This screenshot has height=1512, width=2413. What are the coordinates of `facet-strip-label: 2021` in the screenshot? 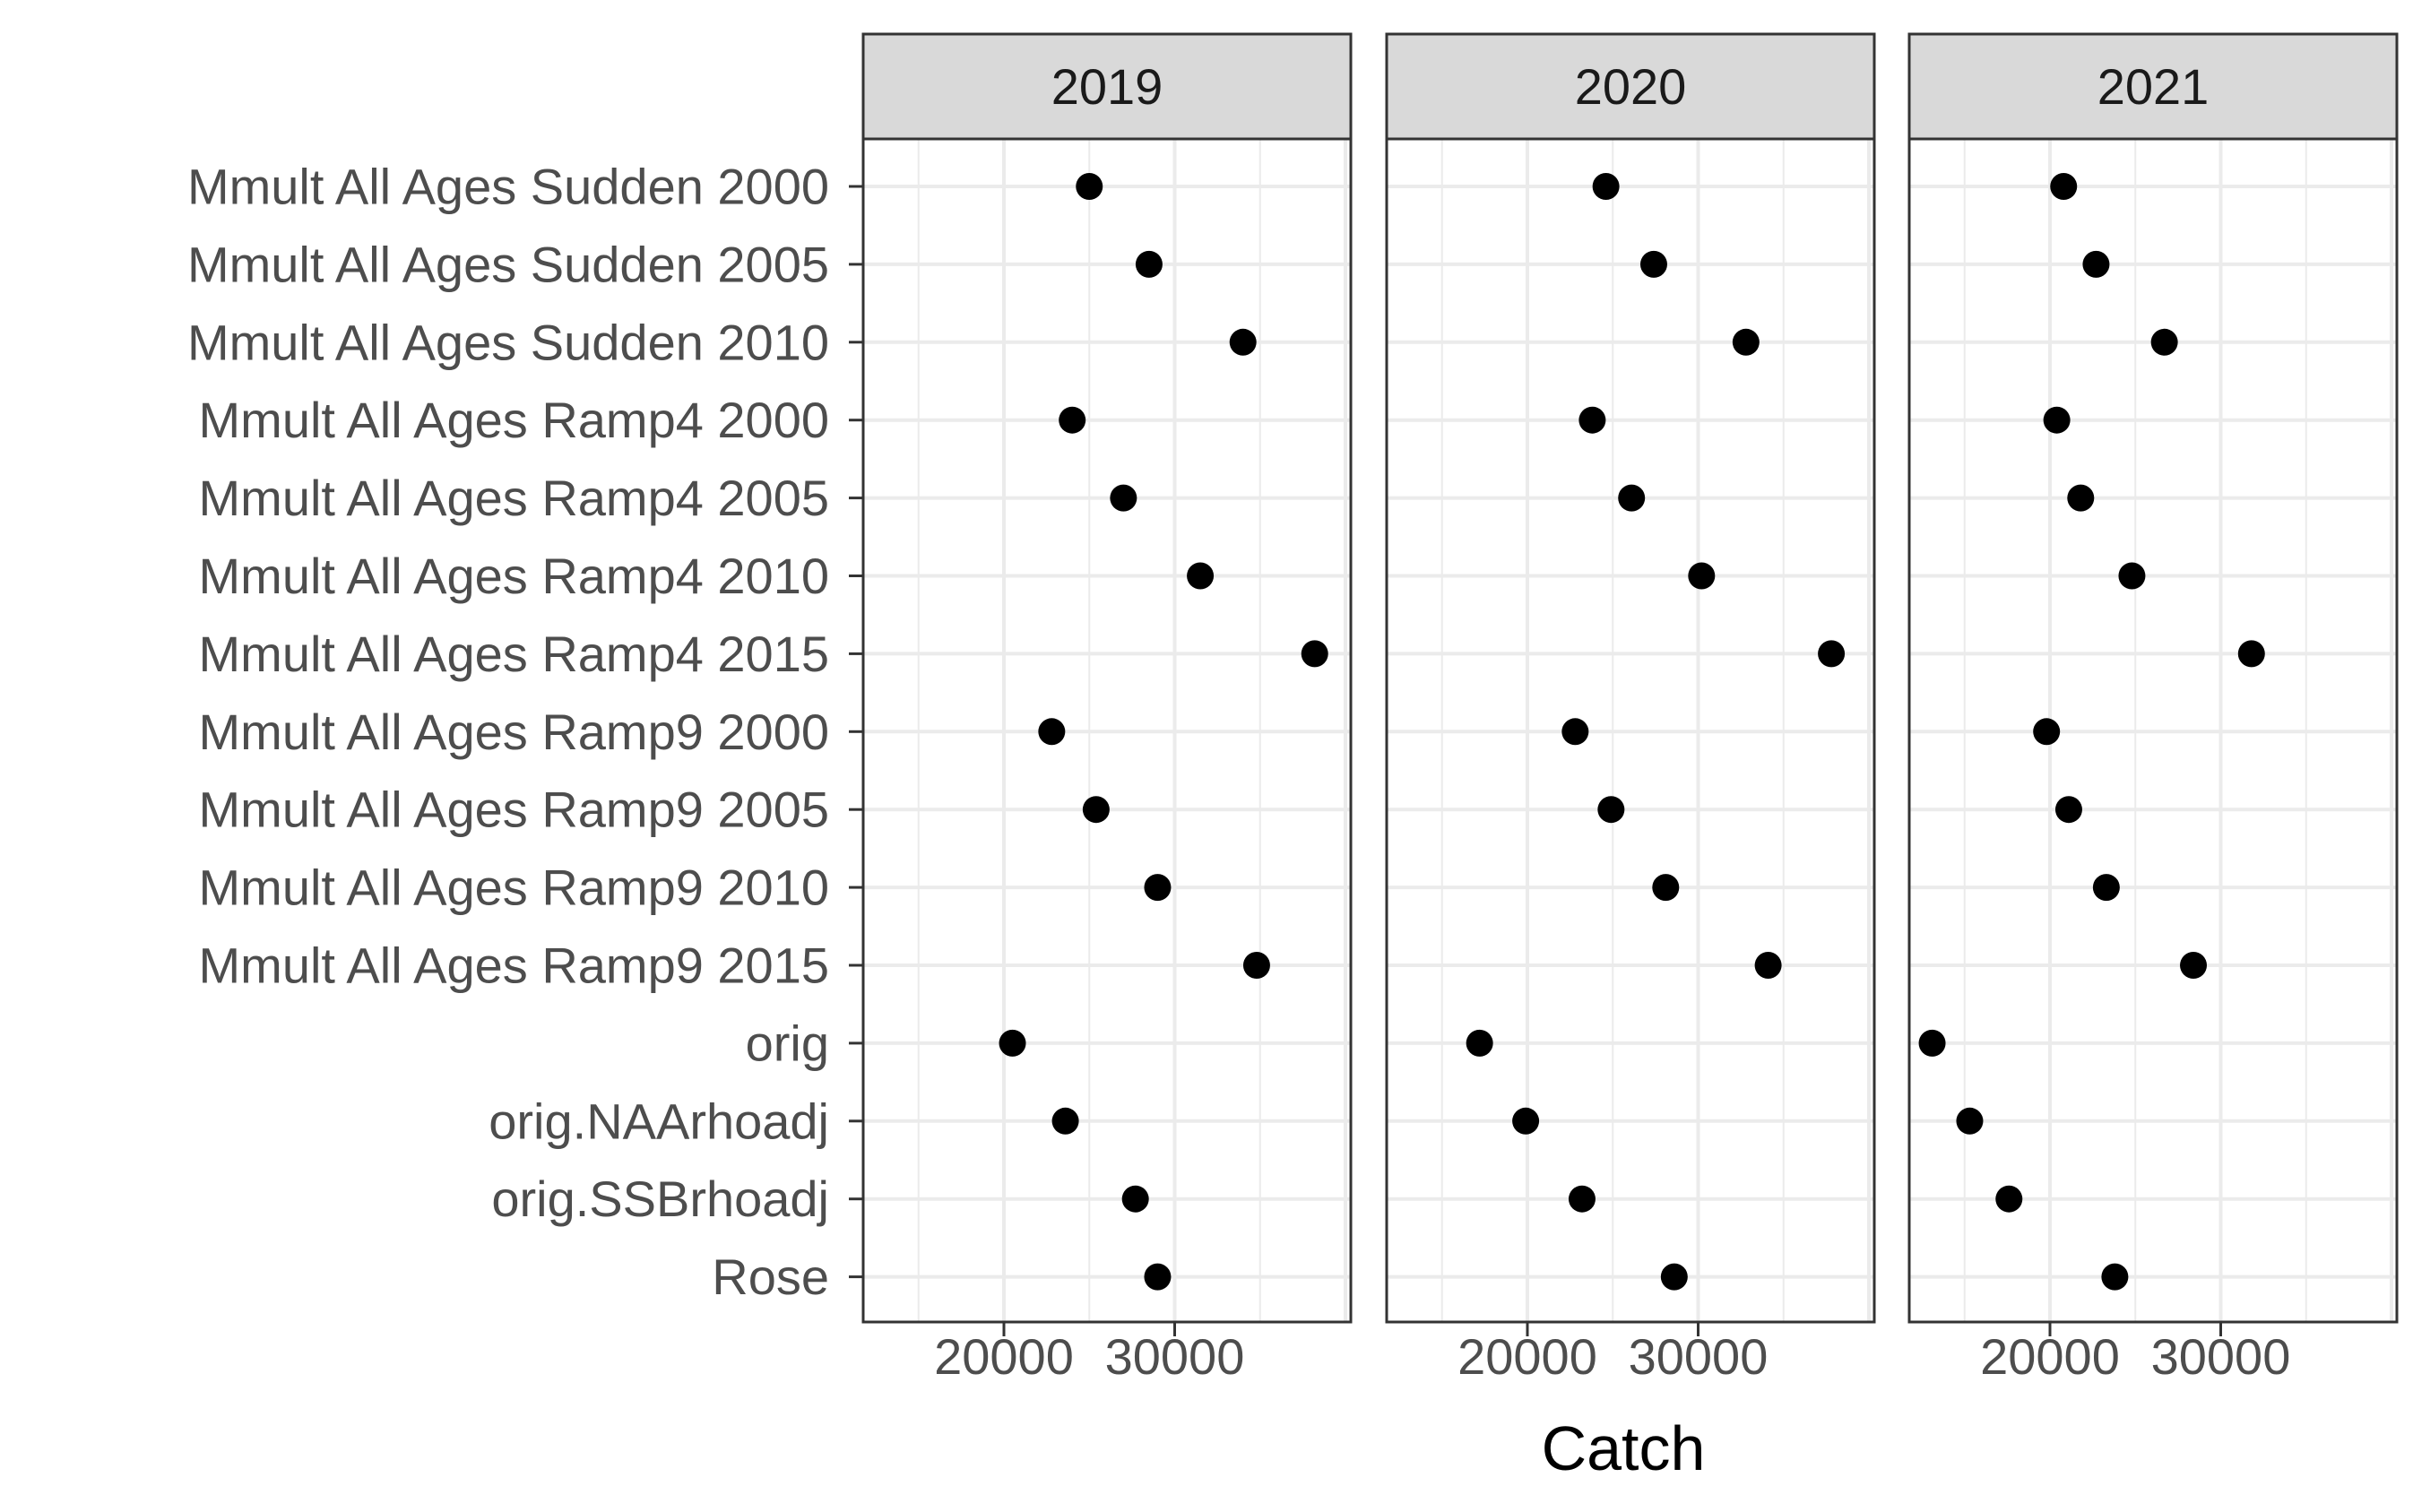 It's located at (2153, 86).